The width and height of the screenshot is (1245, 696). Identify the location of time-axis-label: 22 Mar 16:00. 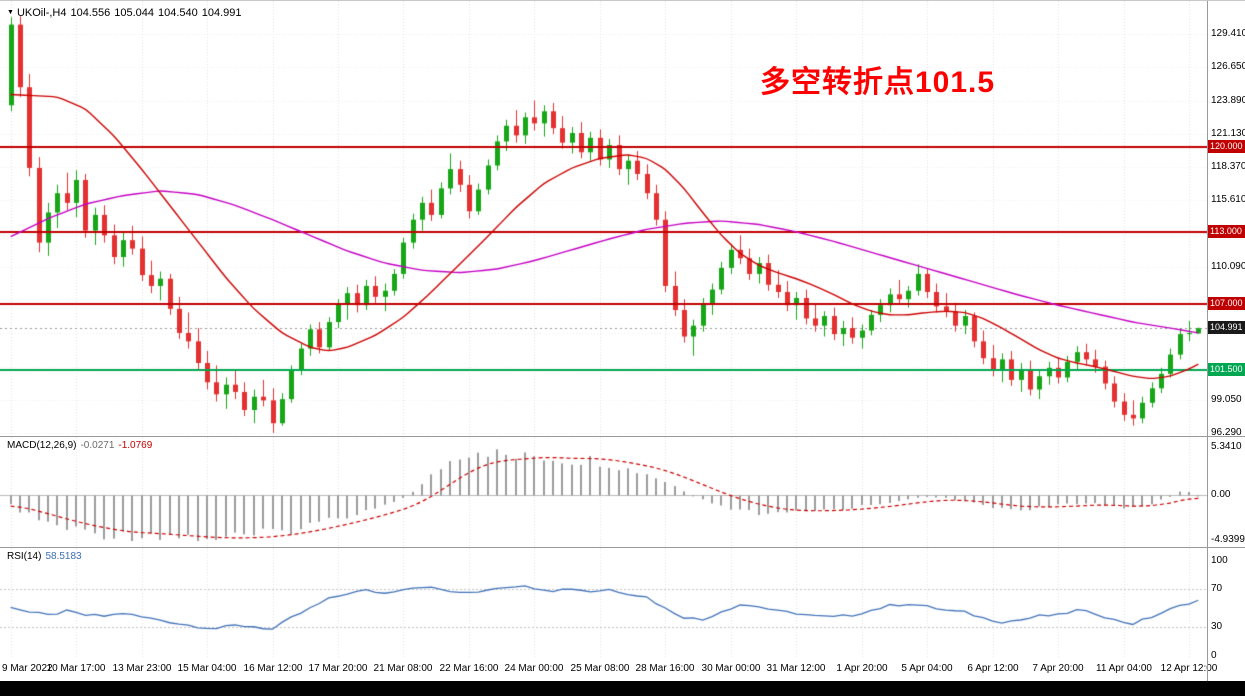
(469, 668).